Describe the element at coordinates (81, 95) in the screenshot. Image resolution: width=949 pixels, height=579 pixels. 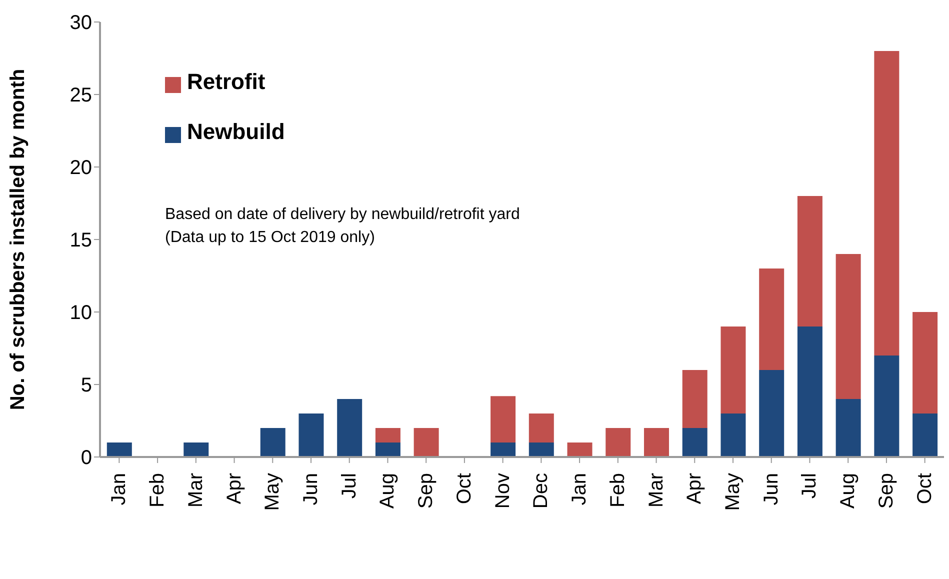
I see `y-tick-label: 25` at that location.